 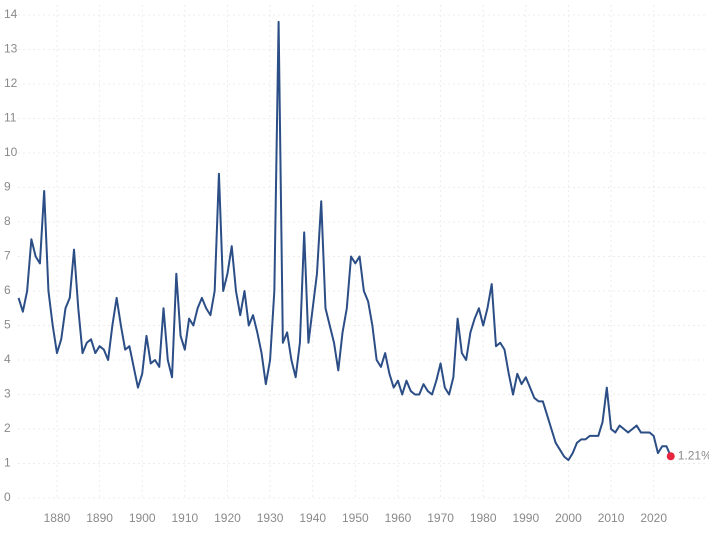 What do you see at coordinates (7, 290) in the screenshot?
I see `y-tick-label: 6` at bounding box center [7, 290].